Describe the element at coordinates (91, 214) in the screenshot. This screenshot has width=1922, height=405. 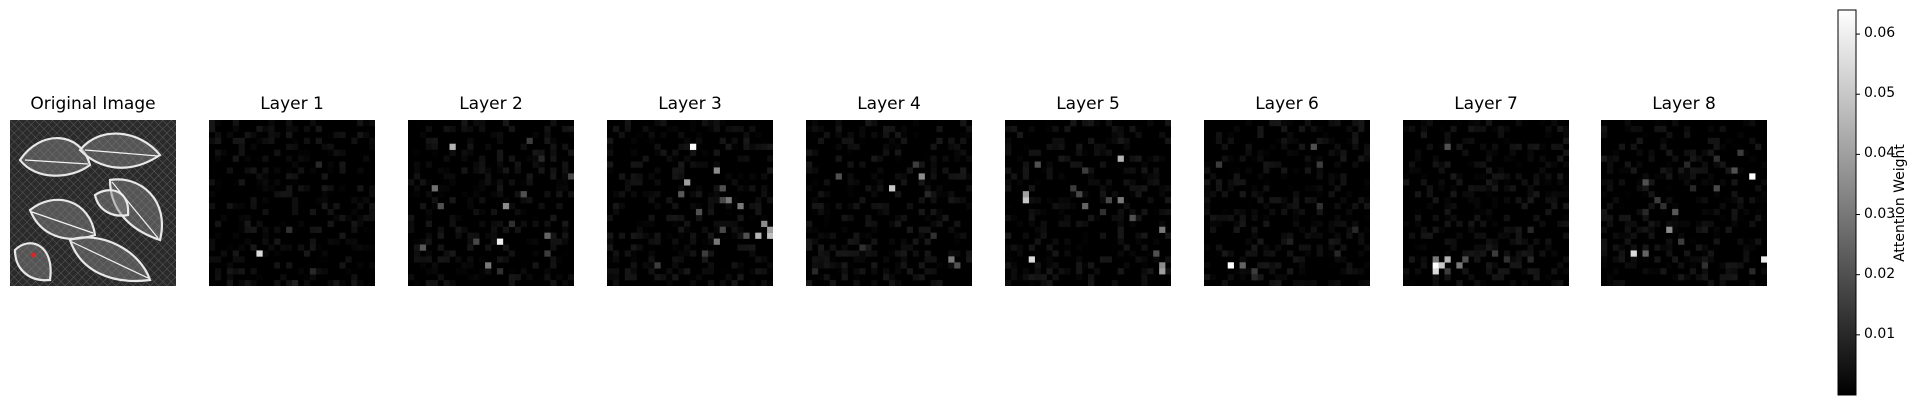
I see `lace-veins` at that location.